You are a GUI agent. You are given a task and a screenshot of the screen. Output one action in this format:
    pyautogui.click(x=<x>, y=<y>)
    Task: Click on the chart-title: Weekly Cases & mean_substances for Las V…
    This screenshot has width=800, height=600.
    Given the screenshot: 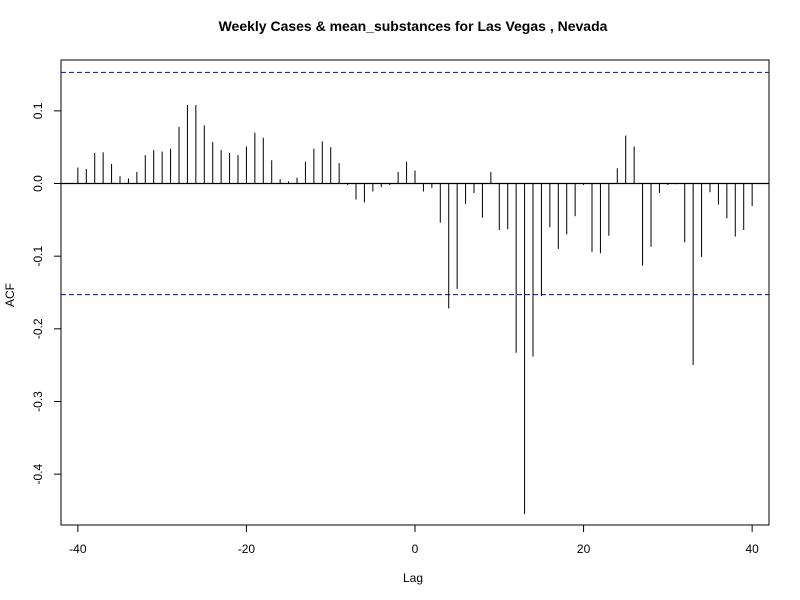 What is the action you would take?
    pyautogui.click(x=413, y=26)
    